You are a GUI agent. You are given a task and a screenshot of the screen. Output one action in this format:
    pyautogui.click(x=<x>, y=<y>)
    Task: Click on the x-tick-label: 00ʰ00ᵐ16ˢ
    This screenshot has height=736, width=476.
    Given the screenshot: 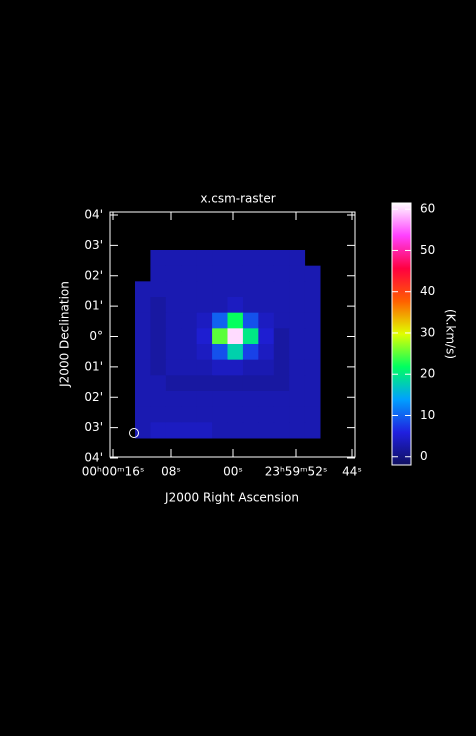 What is the action you would take?
    pyautogui.click(x=113, y=472)
    